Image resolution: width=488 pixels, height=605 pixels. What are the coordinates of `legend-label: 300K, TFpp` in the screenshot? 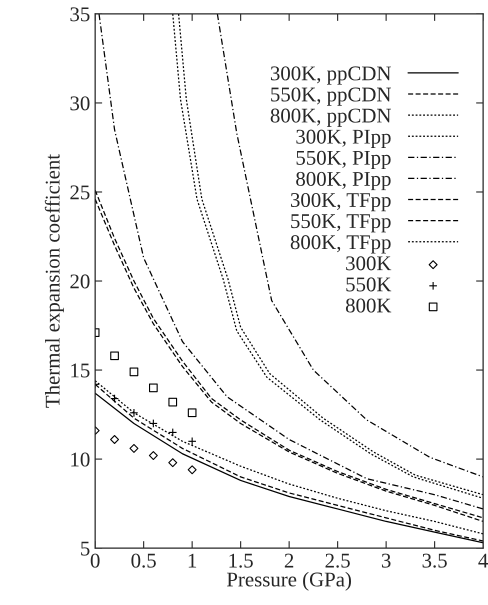 It's located at (340, 202).